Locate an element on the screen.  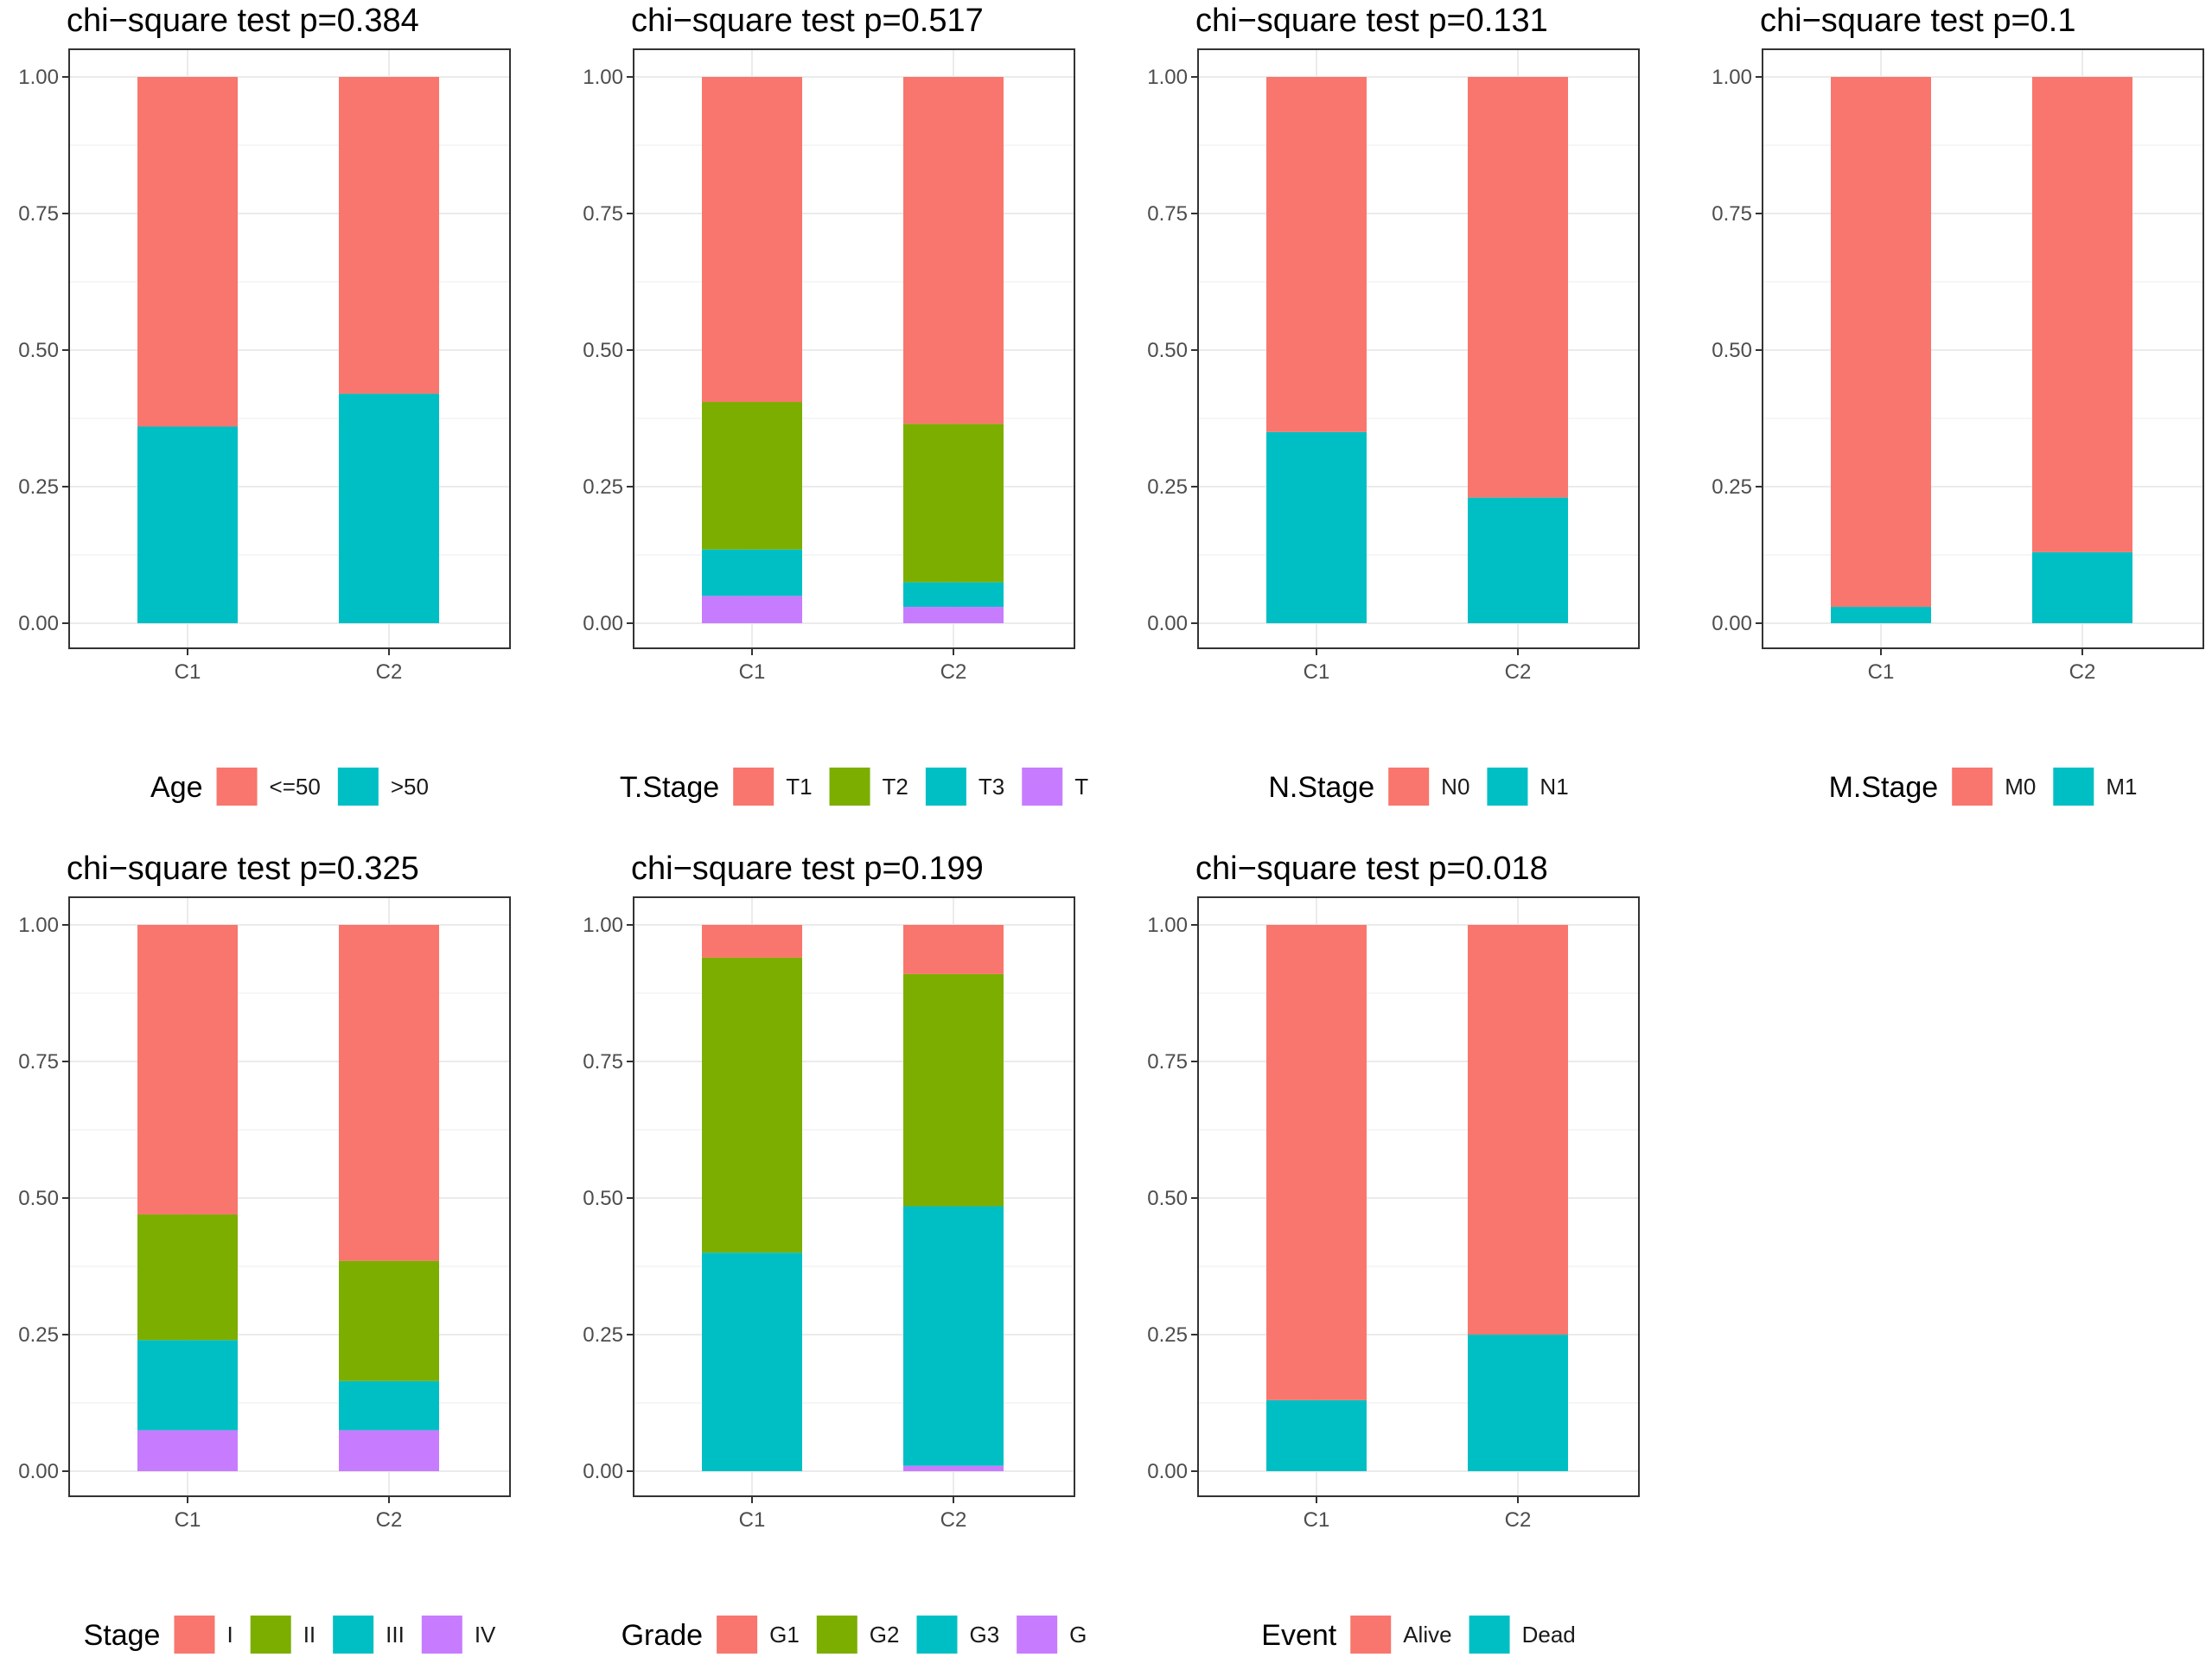
legend-label: <=50 is located at coordinates (295, 787).